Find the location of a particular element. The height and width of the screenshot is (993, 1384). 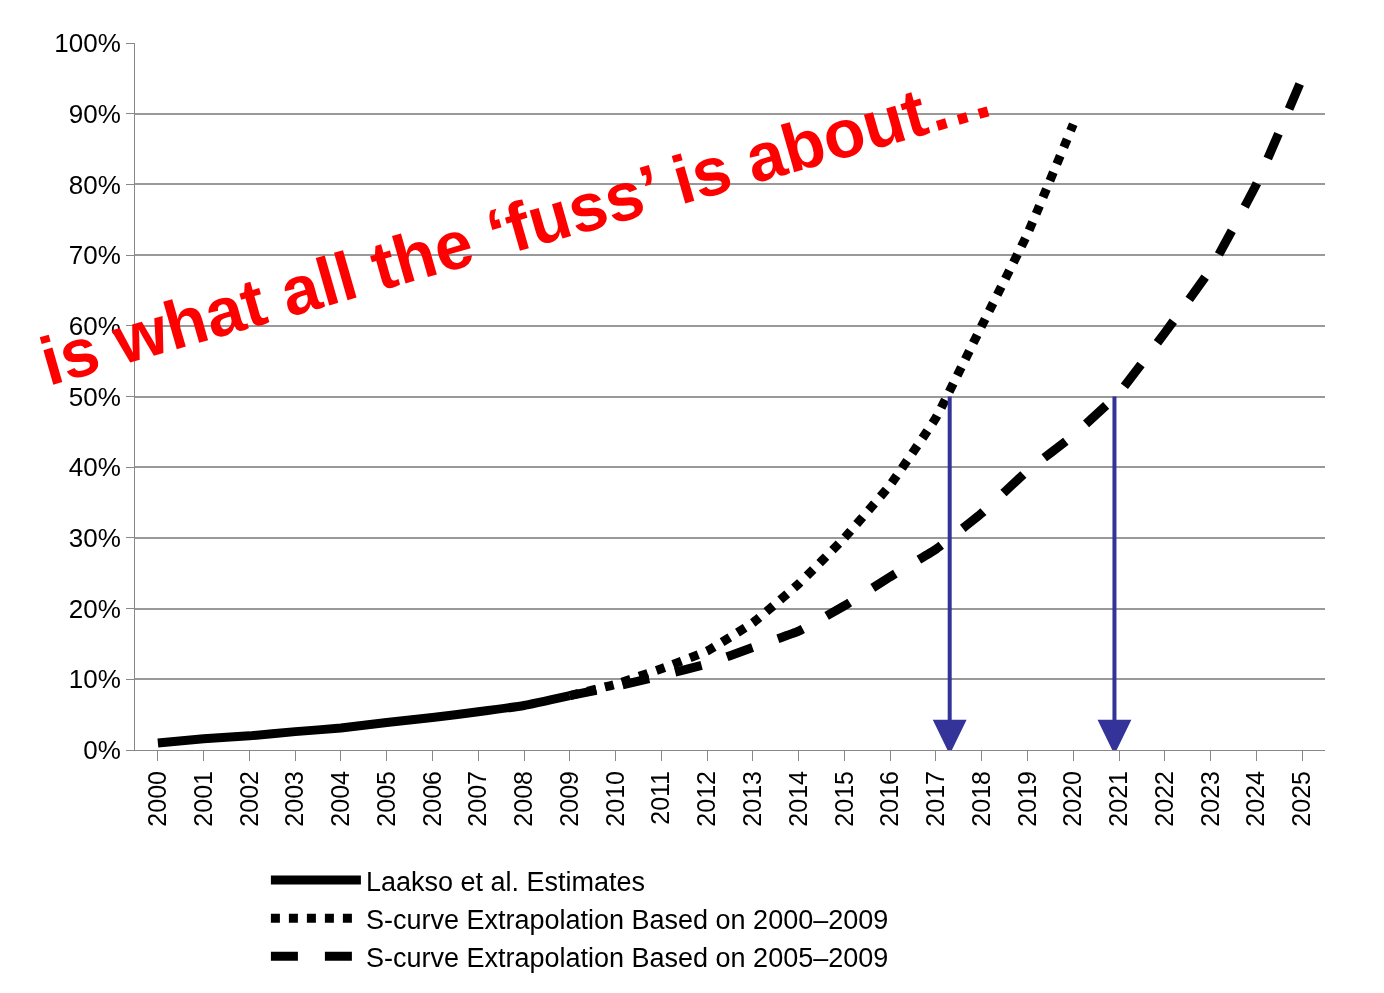

y-tick-label: 100% is located at coordinates (87, 43).